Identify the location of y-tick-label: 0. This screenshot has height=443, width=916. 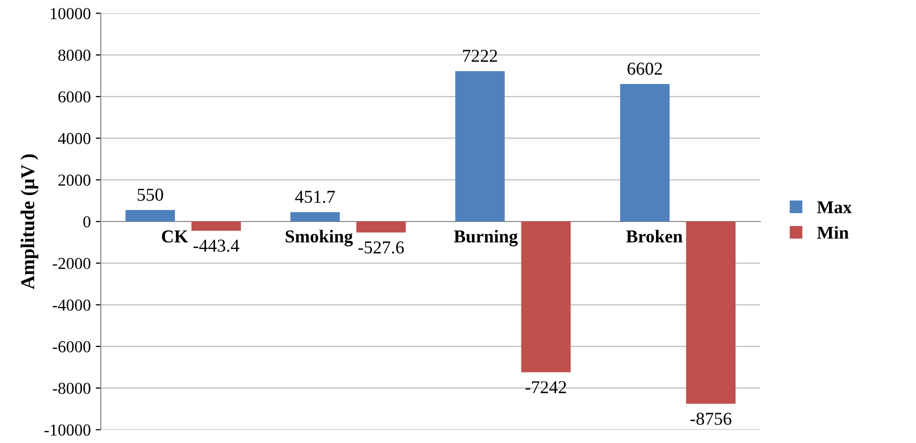
(86, 222).